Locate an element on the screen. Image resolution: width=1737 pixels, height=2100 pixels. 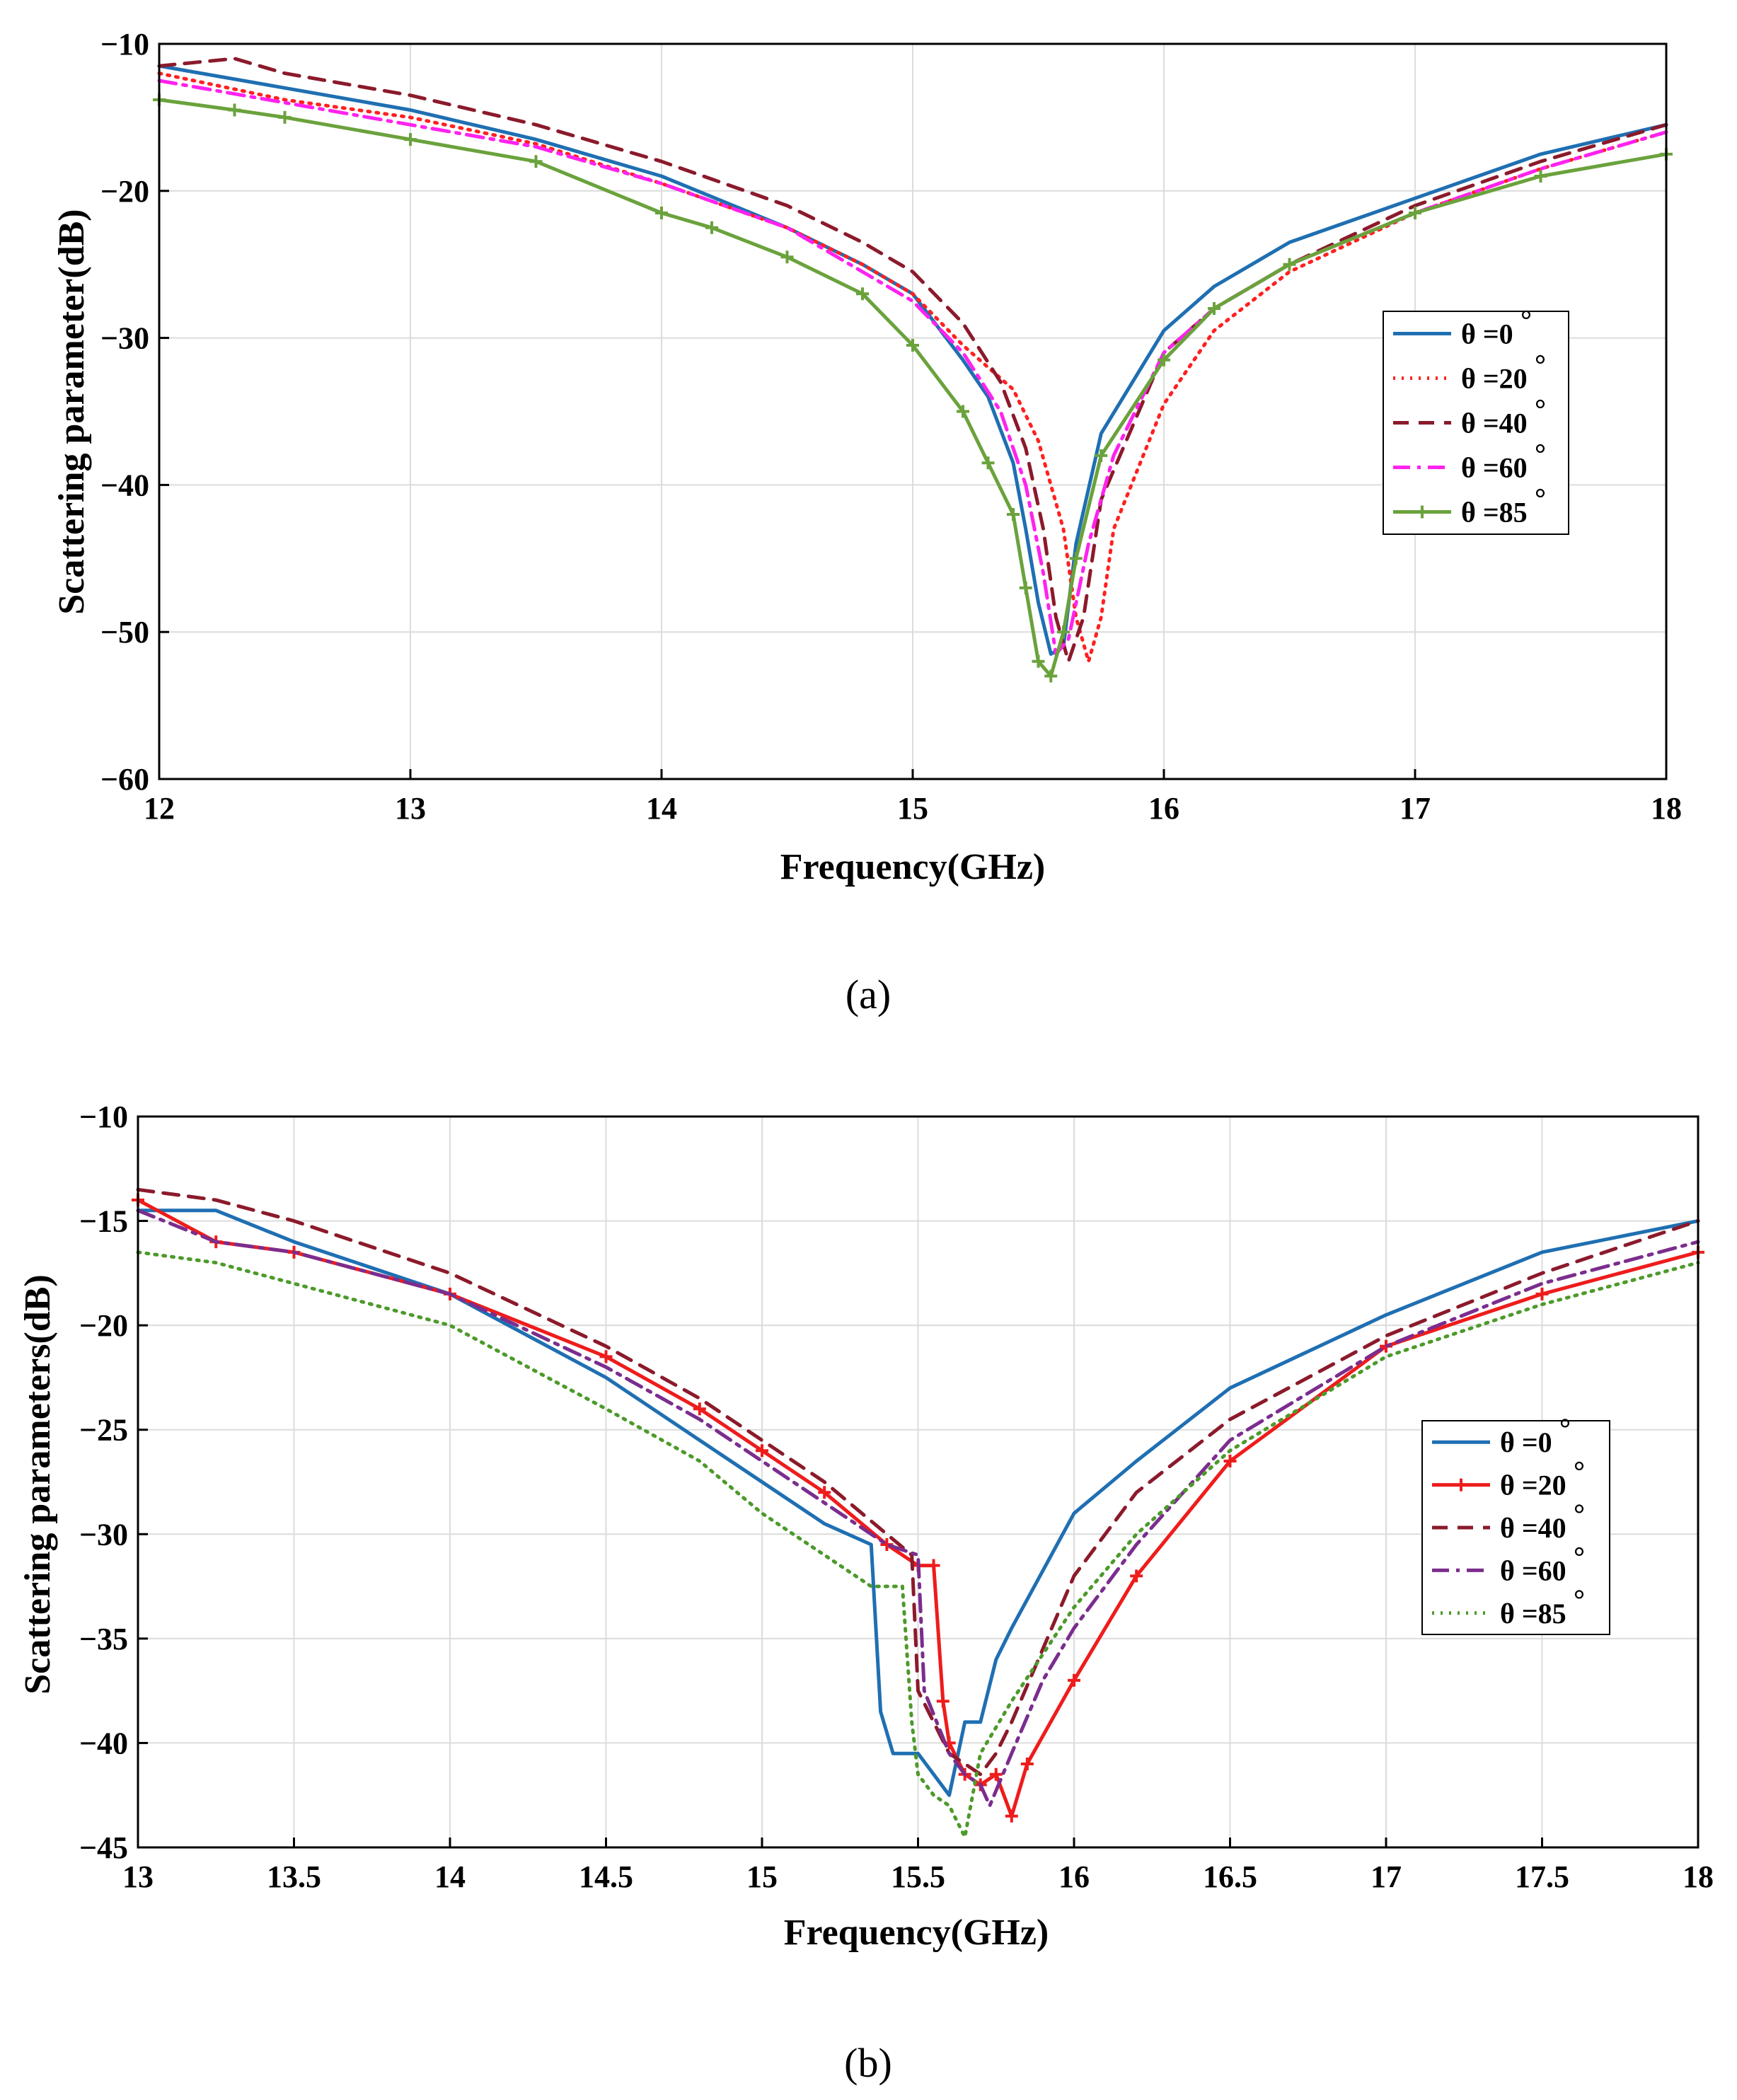
chart-b-legend-label-3: θ =60 is located at coordinates (1533, 1570).